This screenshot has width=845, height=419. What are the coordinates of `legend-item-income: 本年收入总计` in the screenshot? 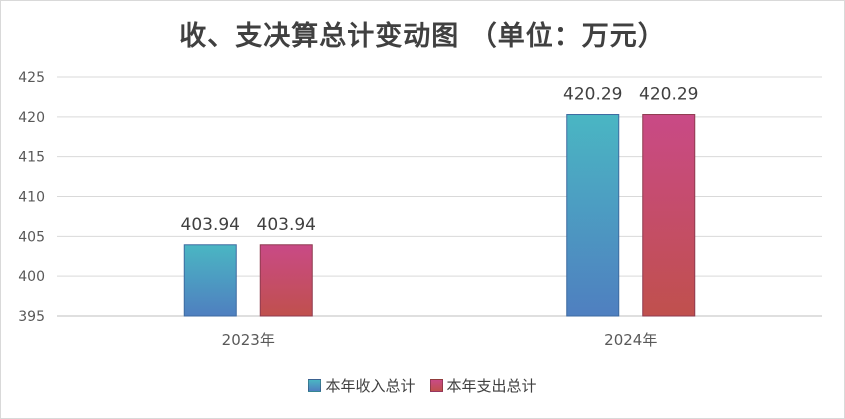 It's located at (362, 385).